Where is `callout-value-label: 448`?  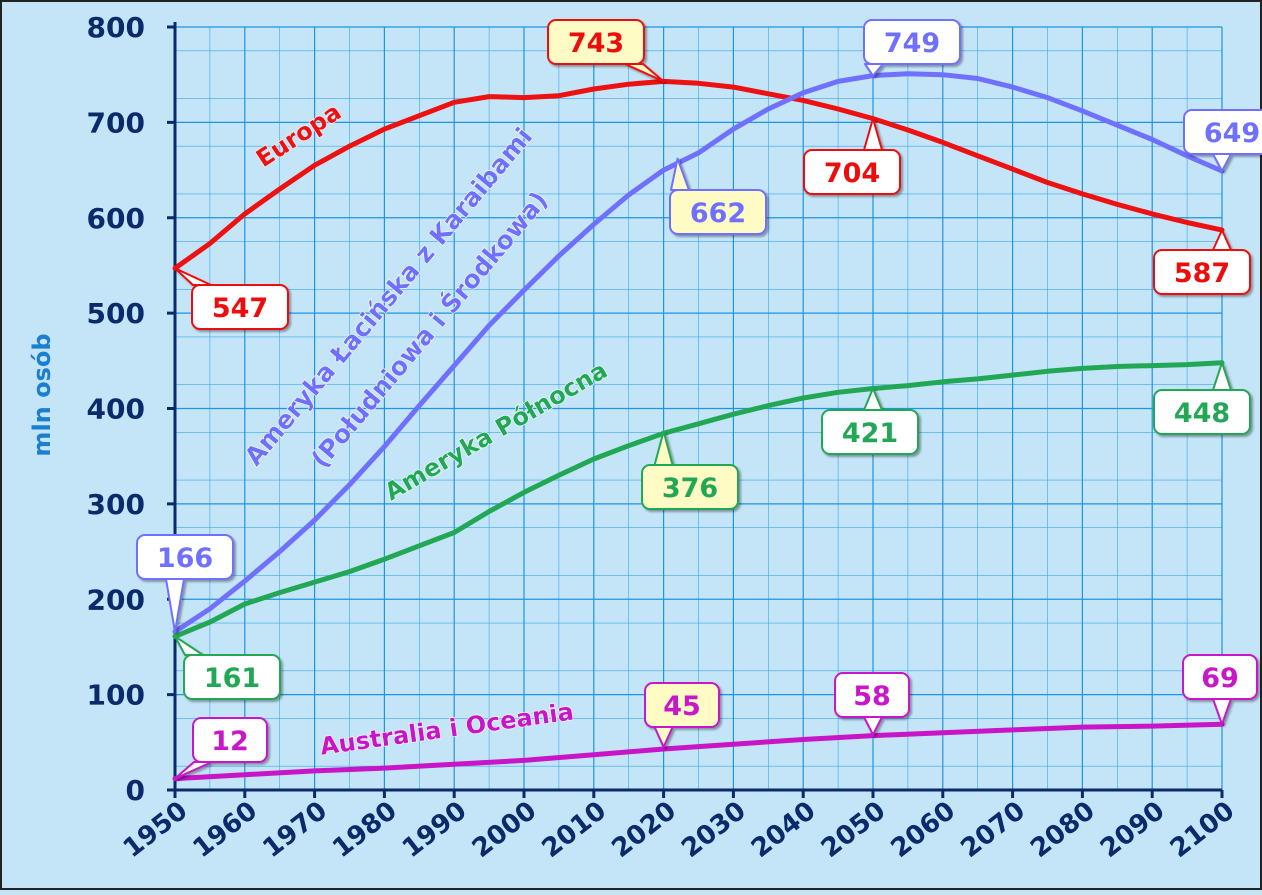 callout-value-label: 448 is located at coordinates (1202, 413).